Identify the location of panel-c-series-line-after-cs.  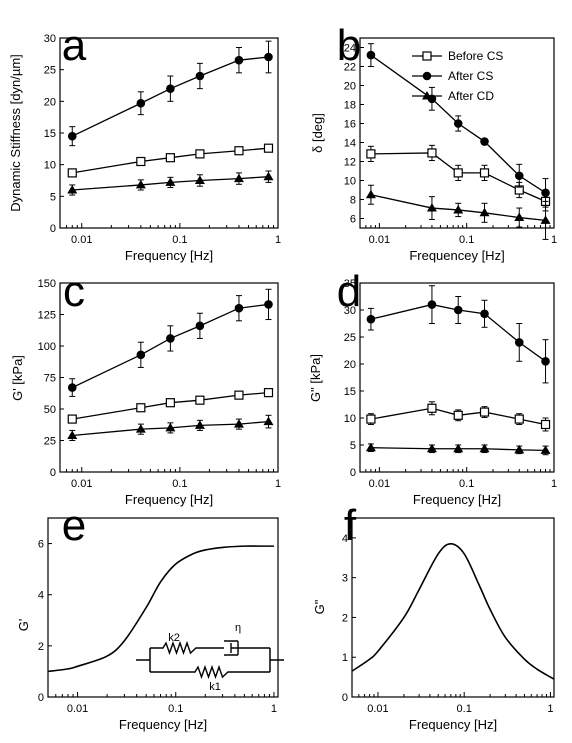
(170, 346).